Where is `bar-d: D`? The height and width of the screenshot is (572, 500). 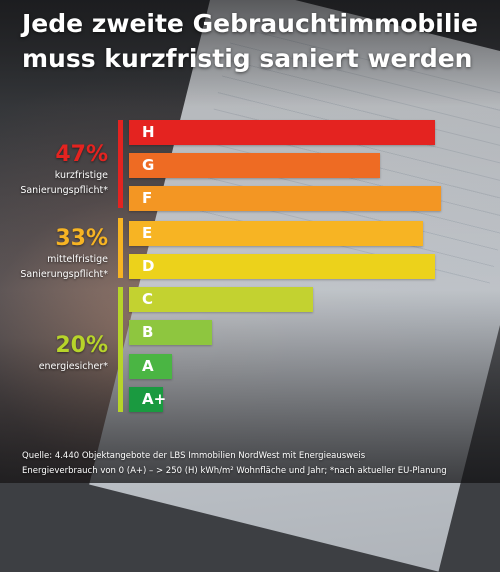 bar-d: D is located at coordinates (282, 266).